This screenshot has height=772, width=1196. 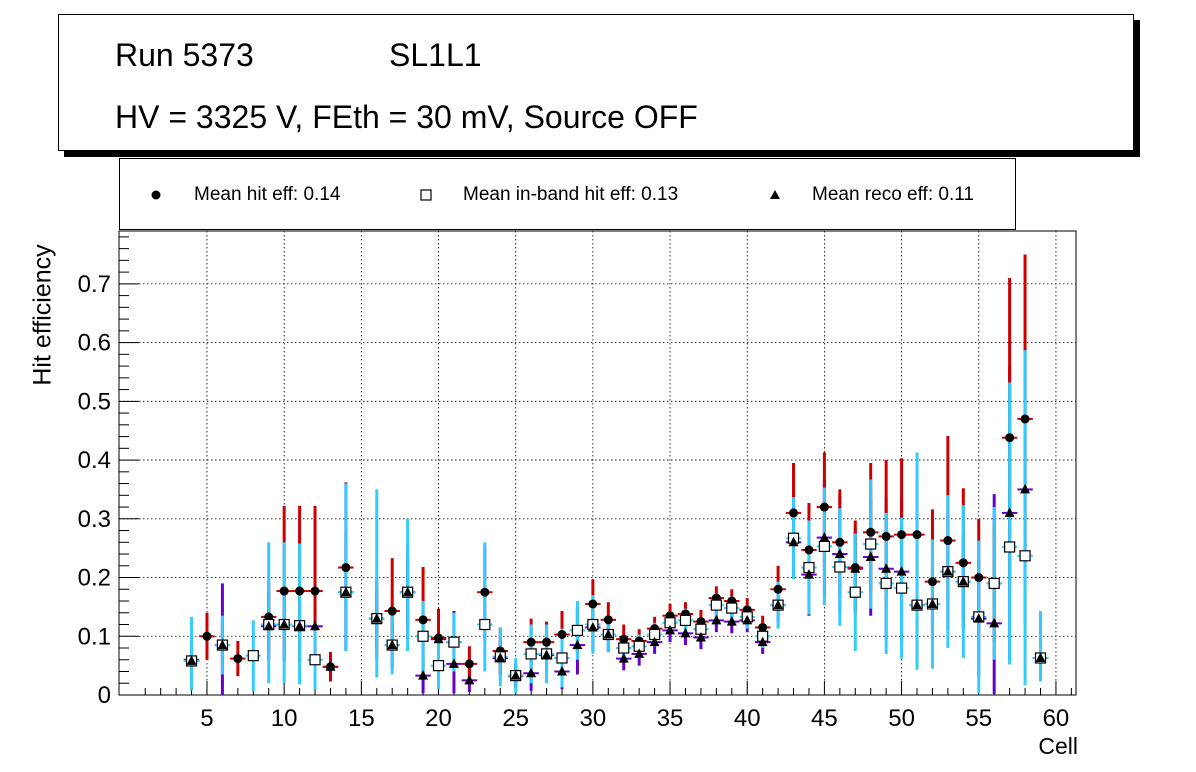 What do you see at coordinates (206, 718) in the screenshot?
I see `x-tick-label: 5` at bounding box center [206, 718].